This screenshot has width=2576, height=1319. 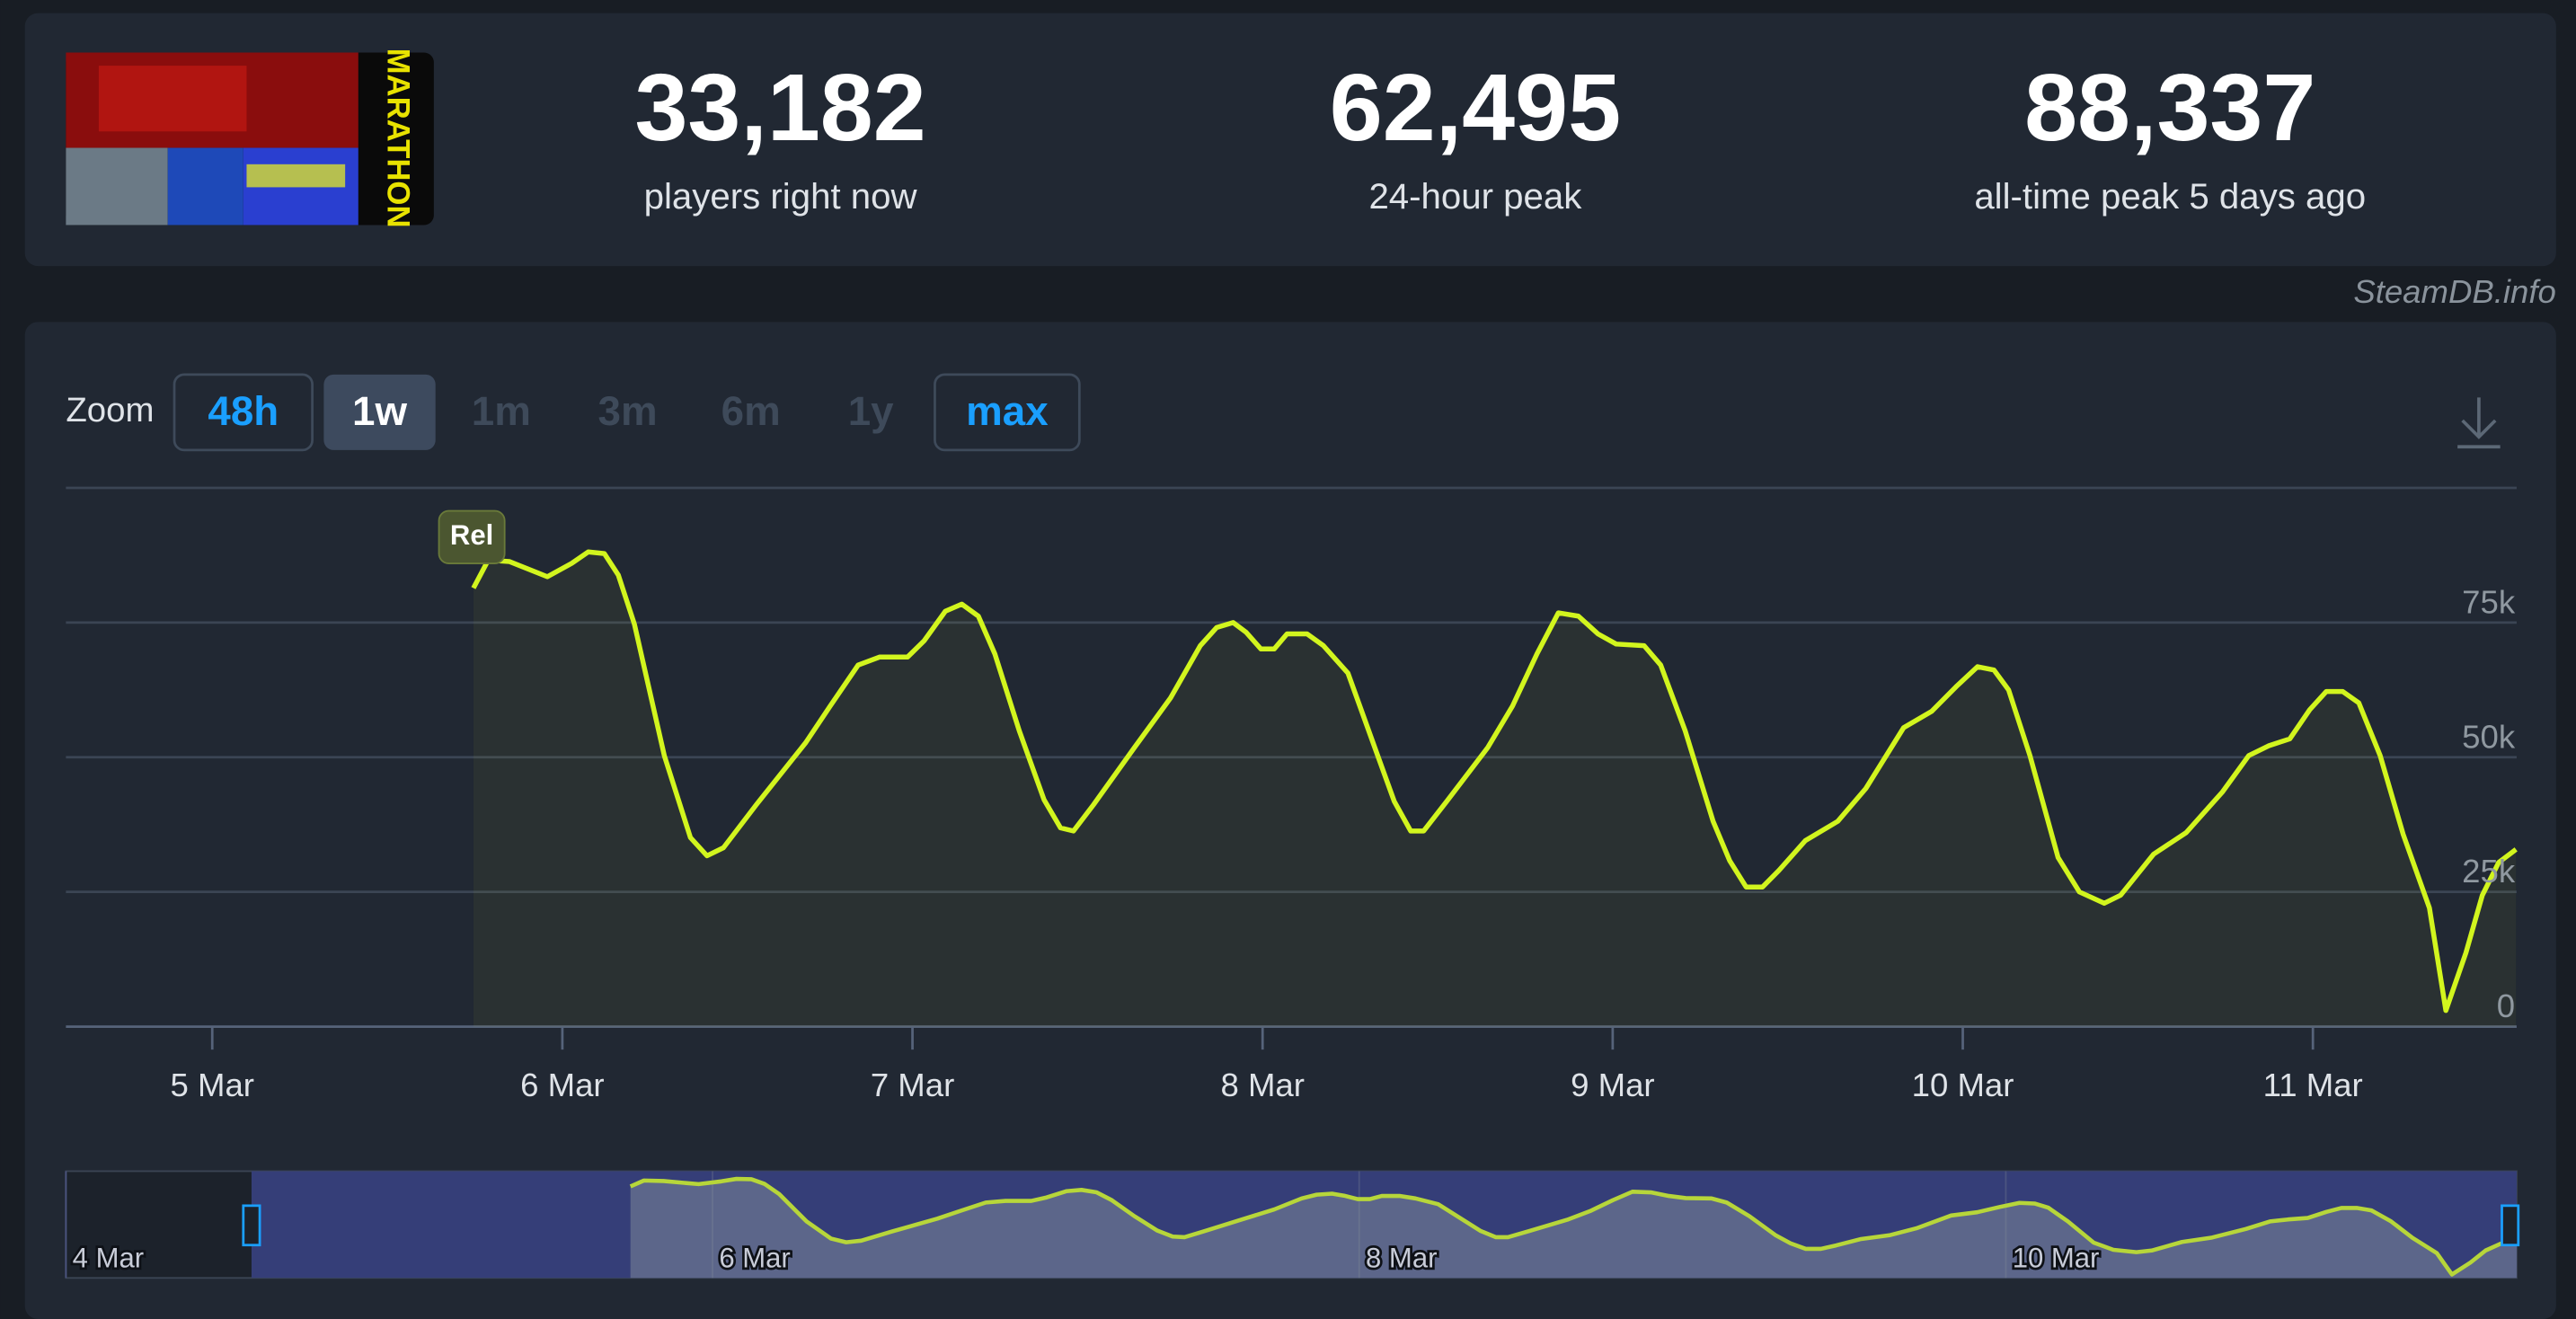 What do you see at coordinates (1401, 1257) in the screenshot?
I see `navigator-tick-label: 8 Mar` at bounding box center [1401, 1257].